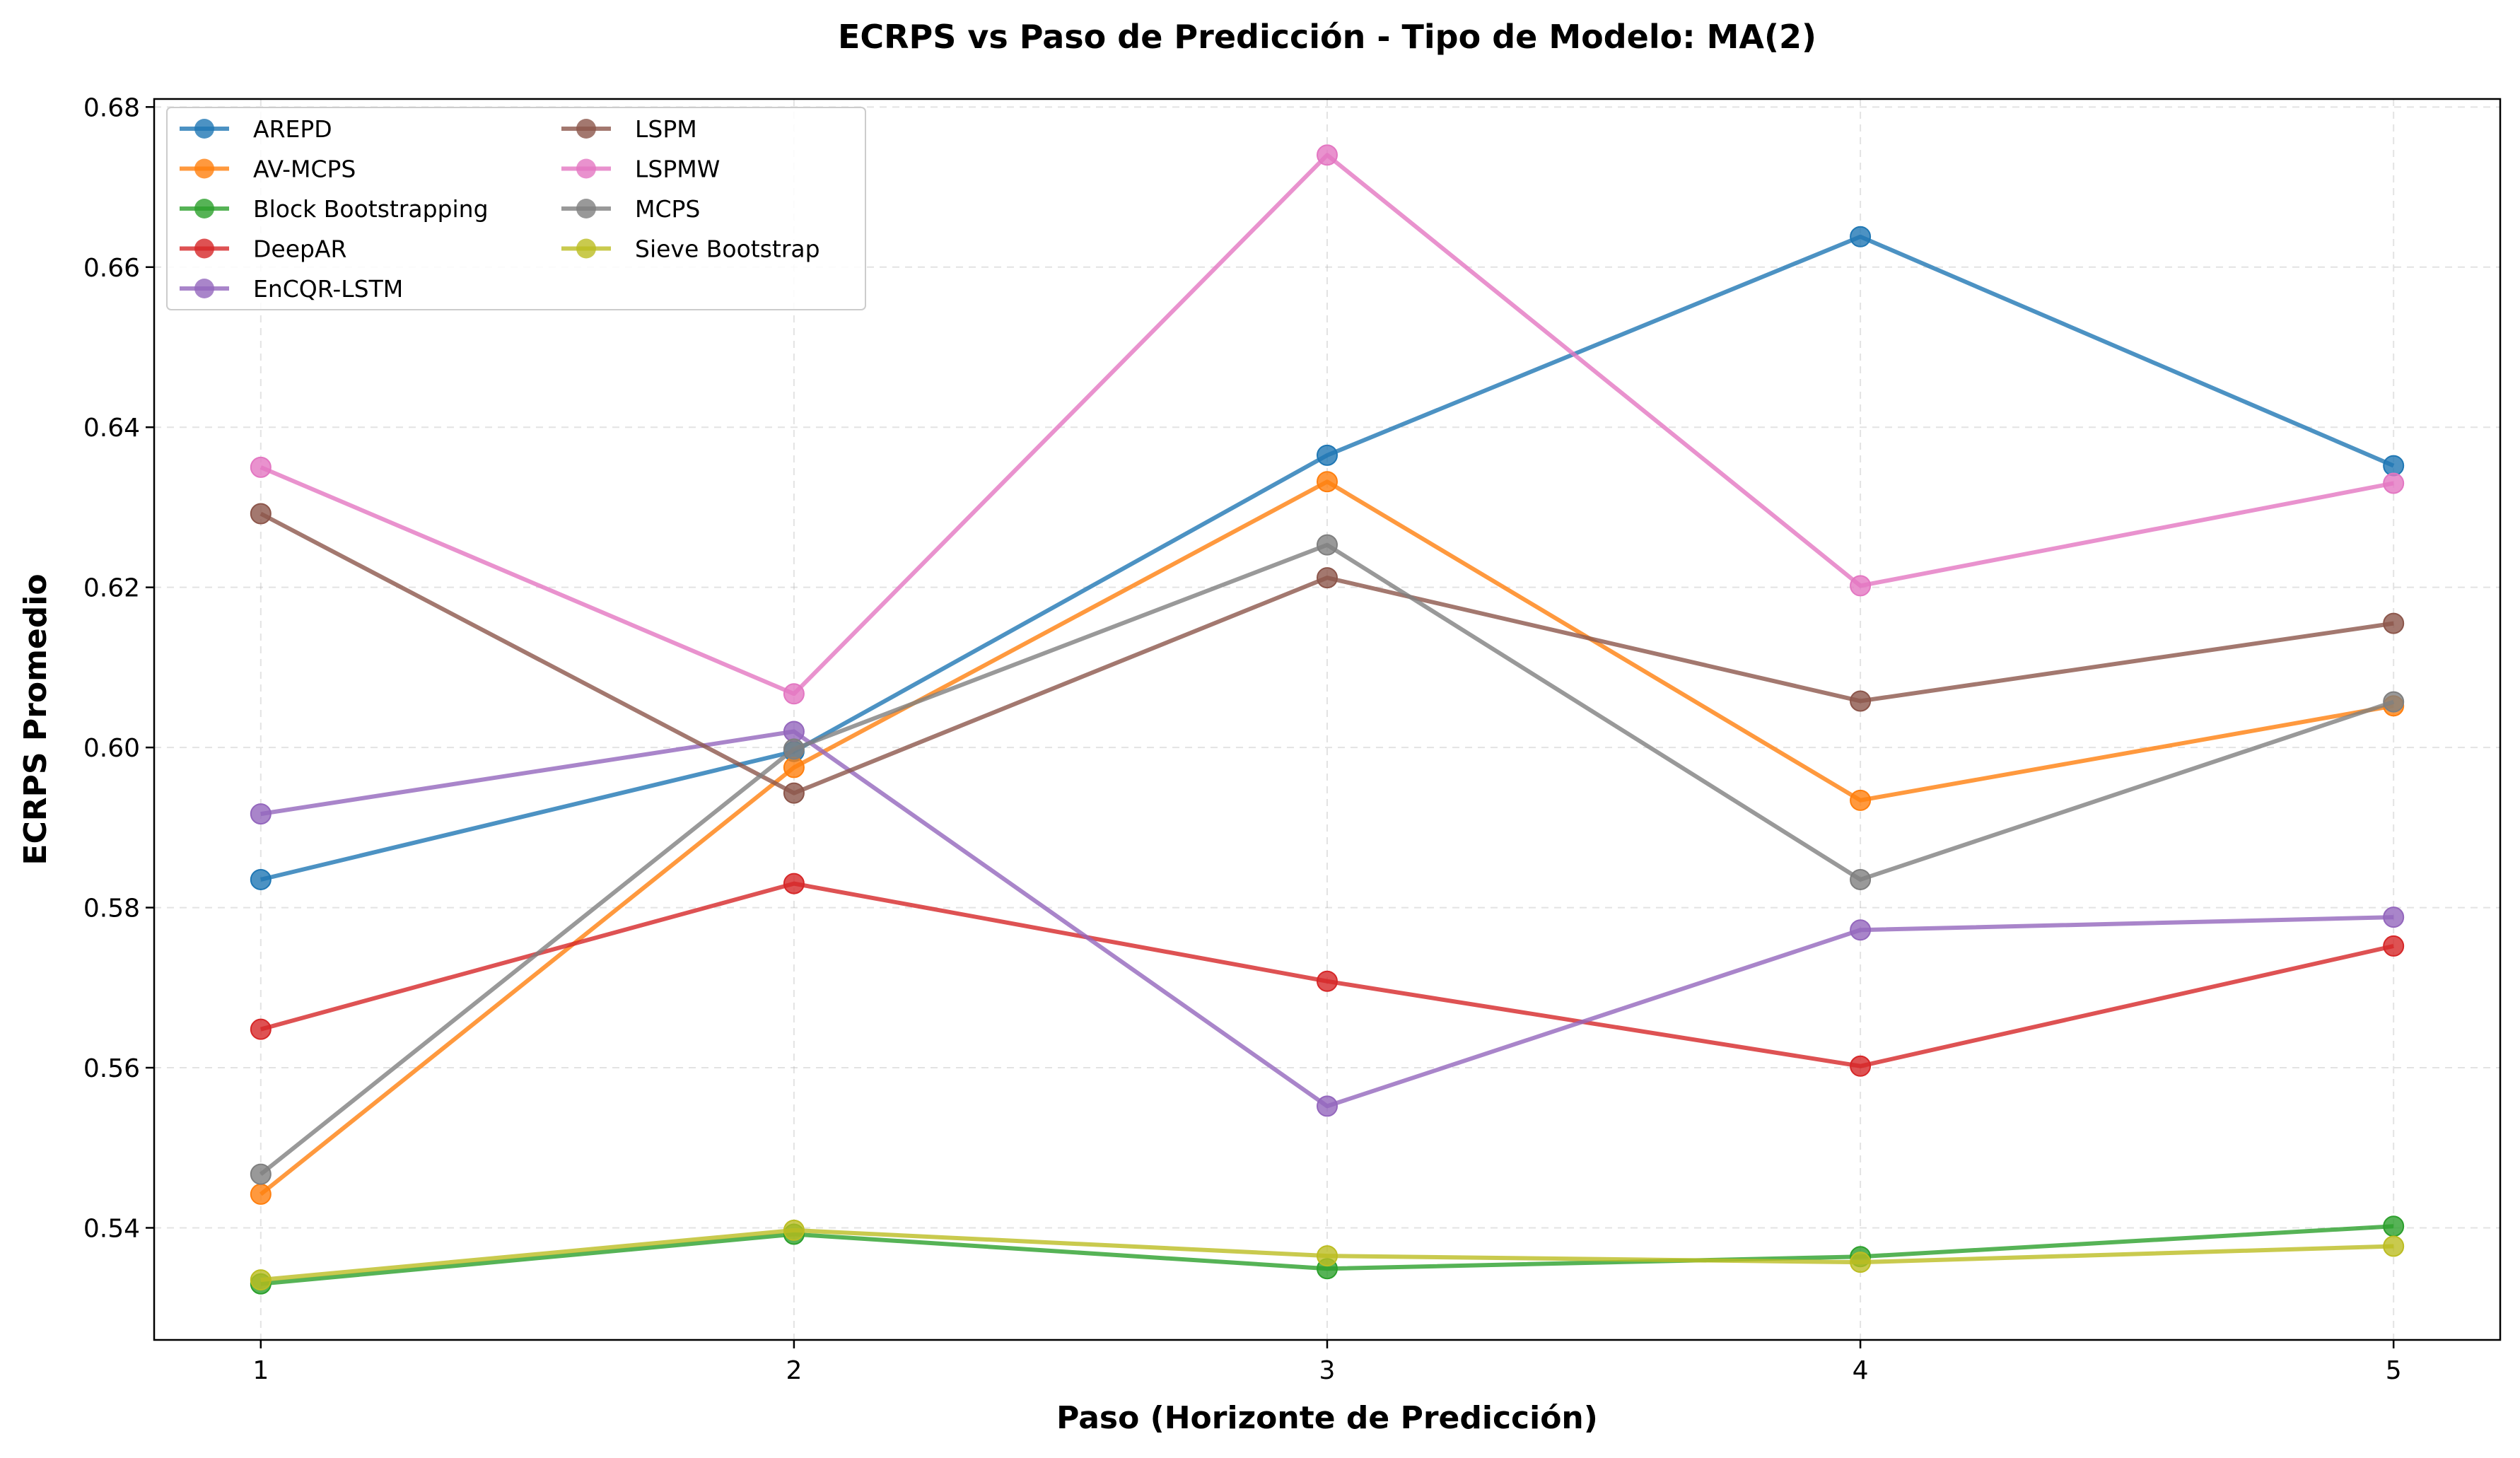  I want to click on legend-label: Sieve Bootstrap, so click(727, 249).